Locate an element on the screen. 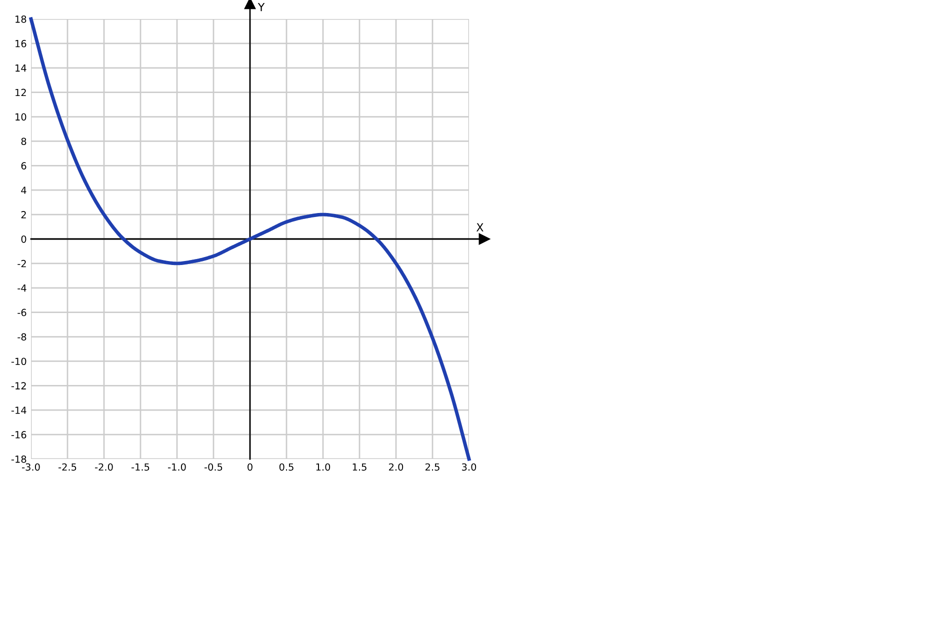  y-tick-label: -2 is located at coordinates (22, 264).